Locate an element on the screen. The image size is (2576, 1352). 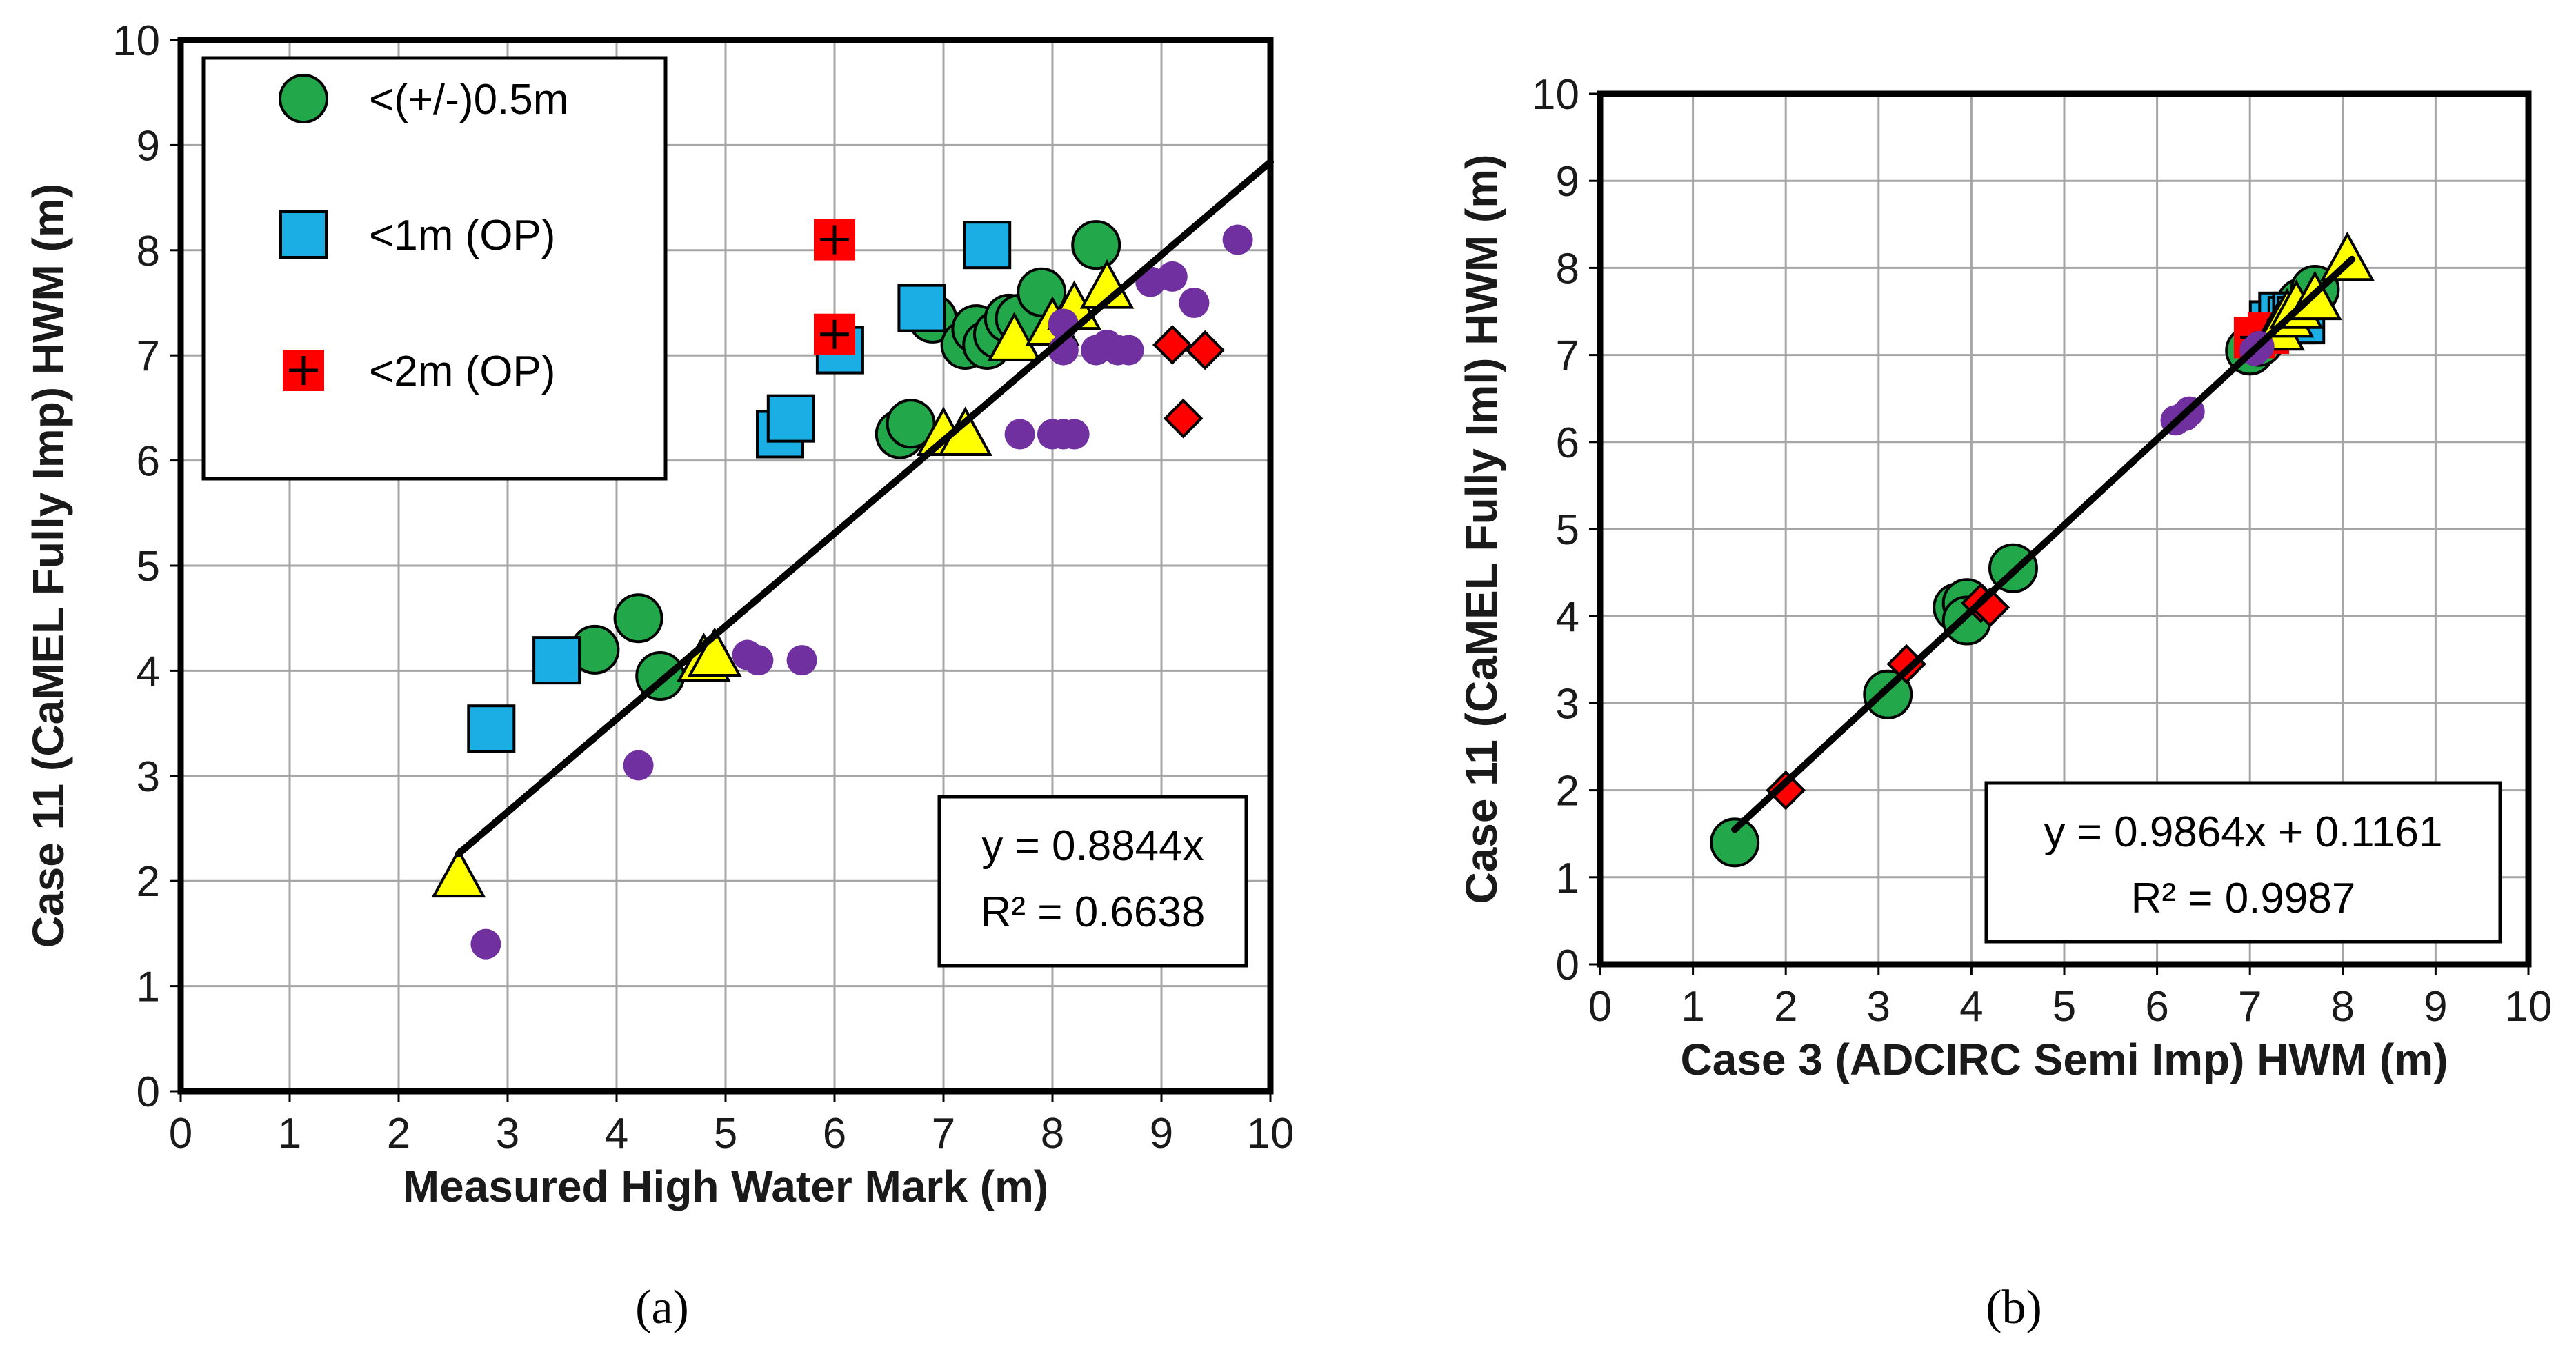
chart-a-legend-entry: <(+/-)0.5m is located at coordinates (423, 99).